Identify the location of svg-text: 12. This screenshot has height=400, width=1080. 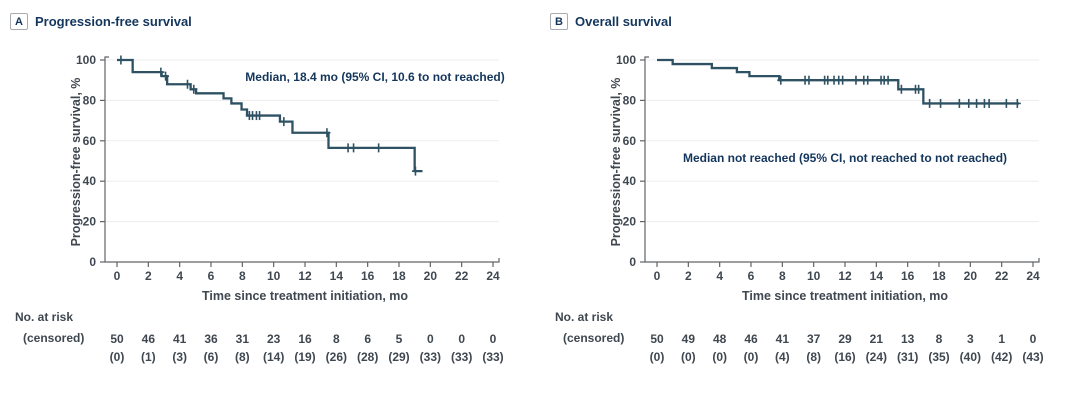
(845, 276).